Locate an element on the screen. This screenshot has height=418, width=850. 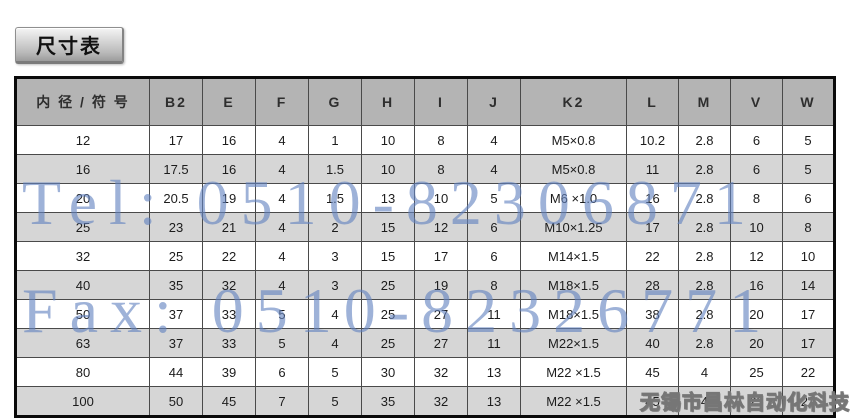
column-header: V is located at coordinates (756, 101).